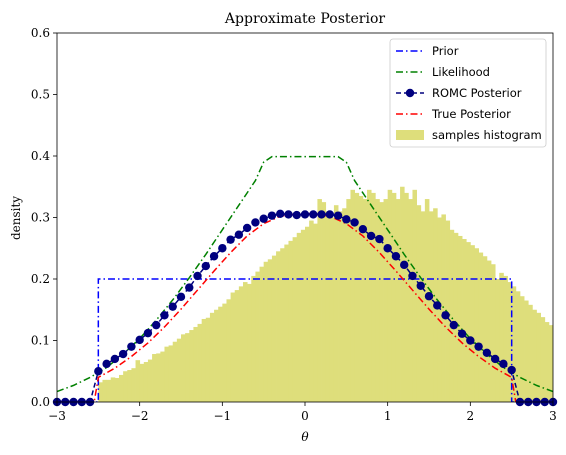 The height and width of the screenshot is (455, 566). Describe the element at coordinates (40, 156) in the screenshot. I see `y-tick-label: 0.4` at that location.